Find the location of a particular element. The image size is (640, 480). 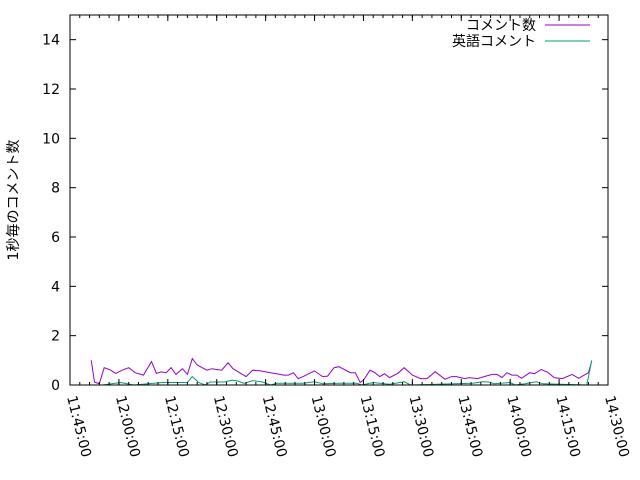

x-tick-label: 12:30:00 is located at coordinates (225, 426).